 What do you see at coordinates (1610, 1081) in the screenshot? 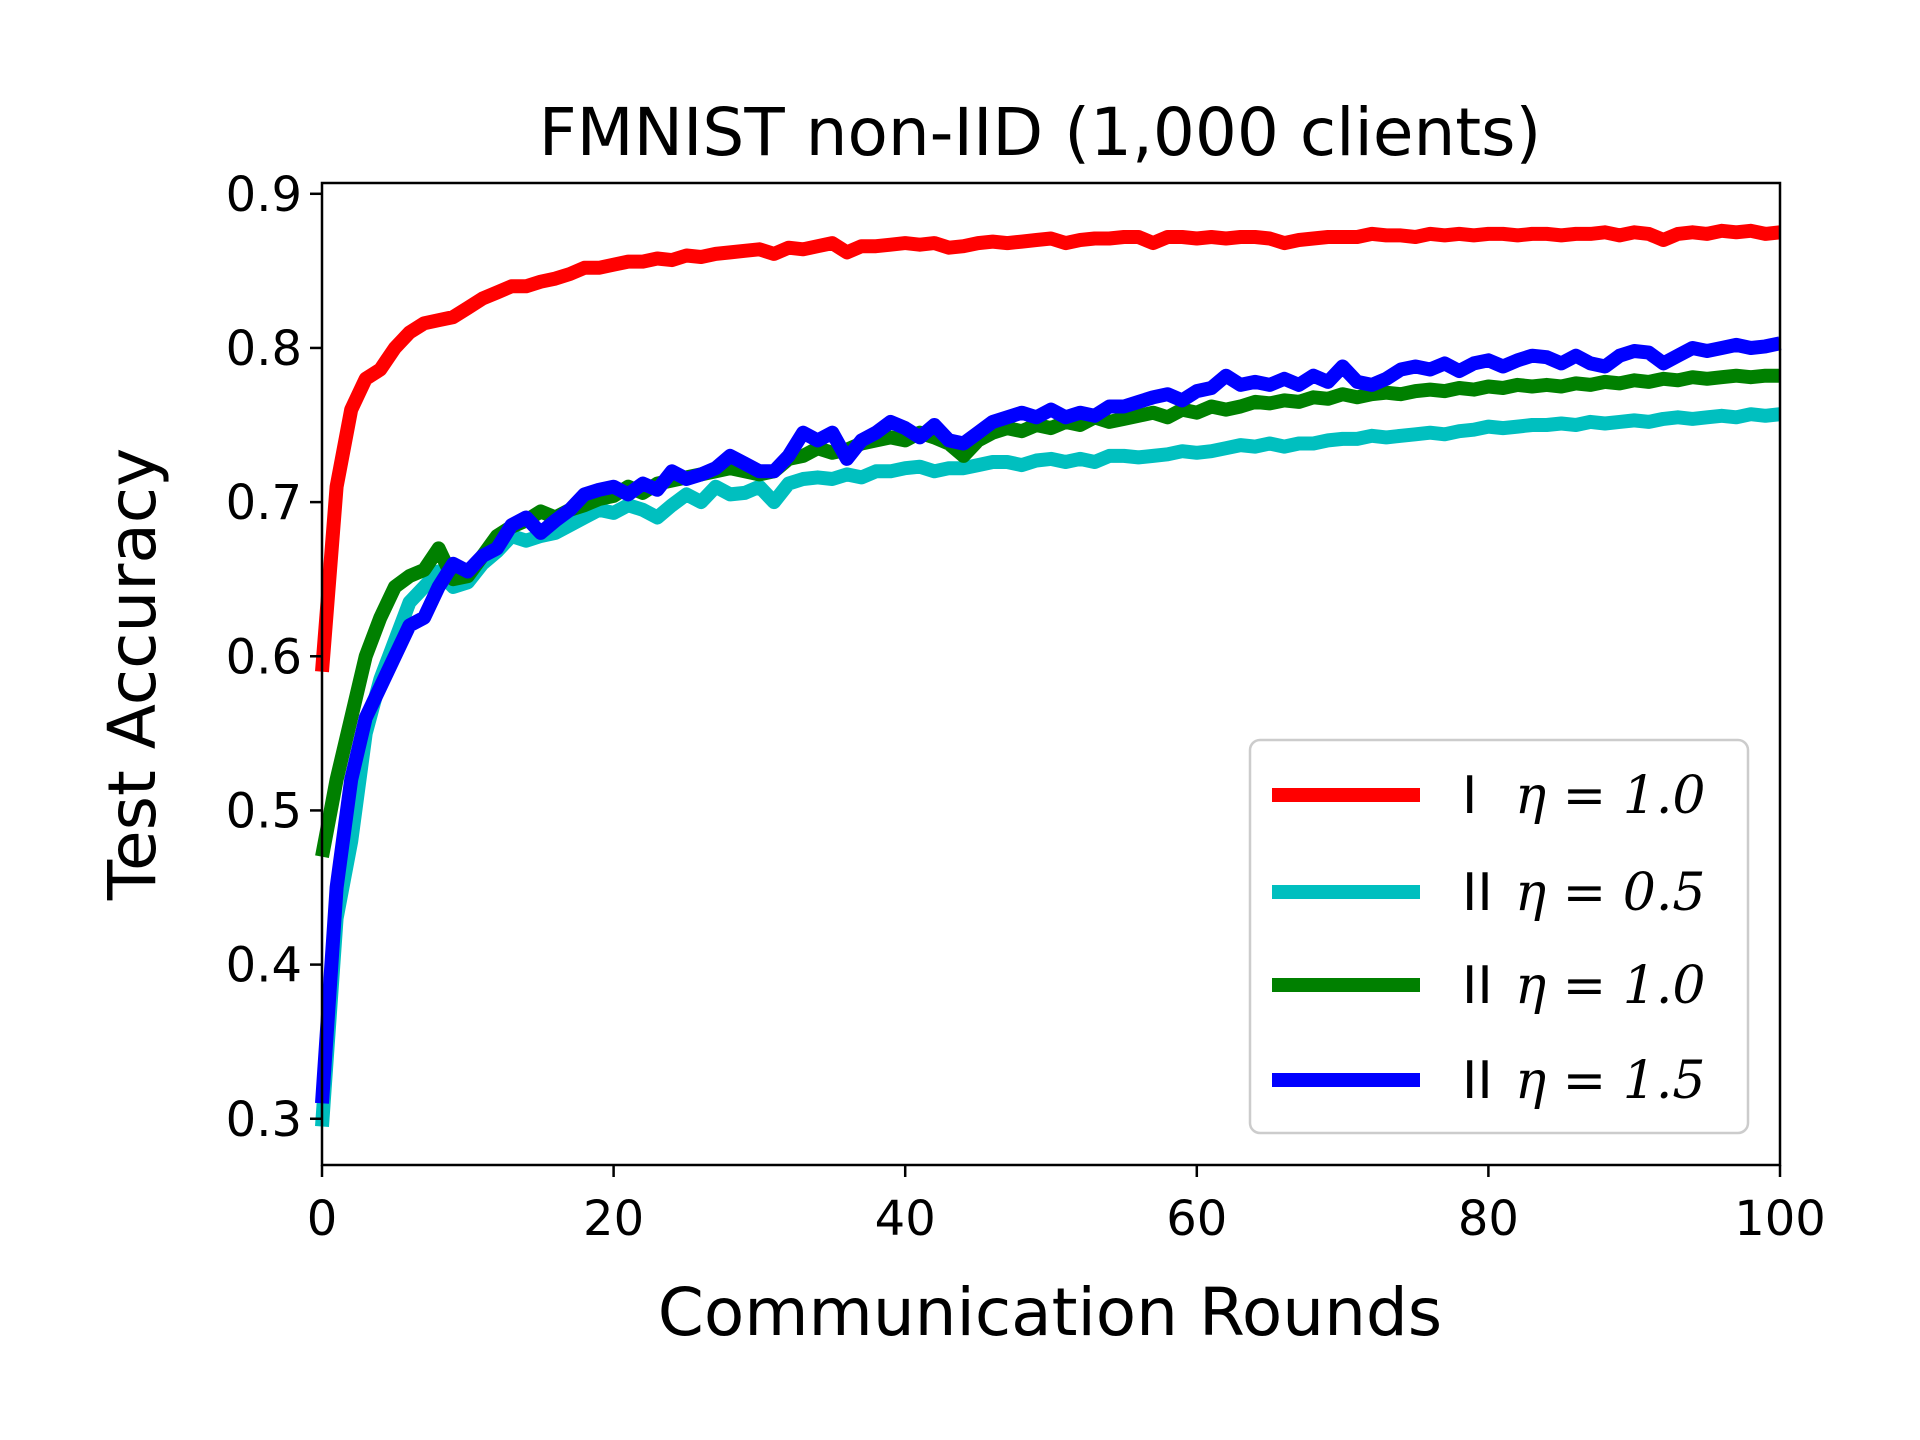
I see `legend-label-eta: η = 1.5` at bounding box center [1610, 1081].